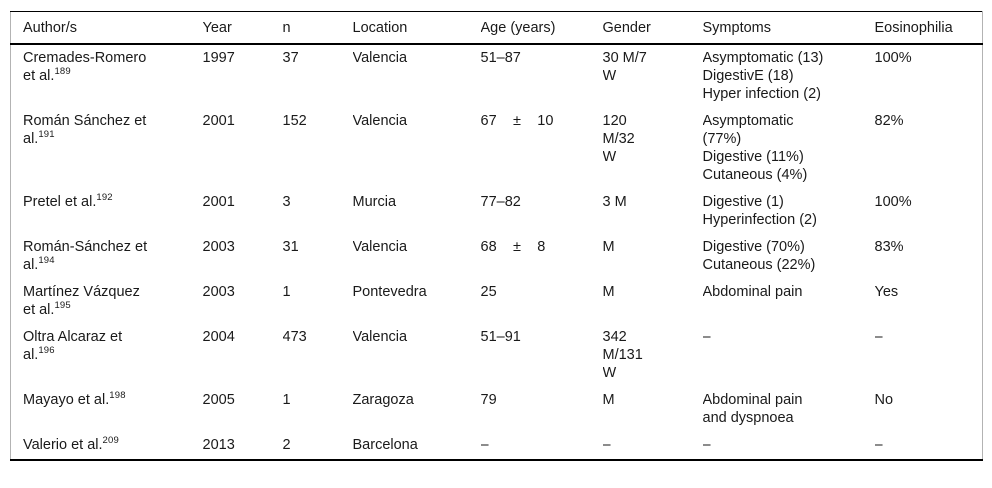  I want to click on age-cell: 68 ± 8, so click(513, 247).